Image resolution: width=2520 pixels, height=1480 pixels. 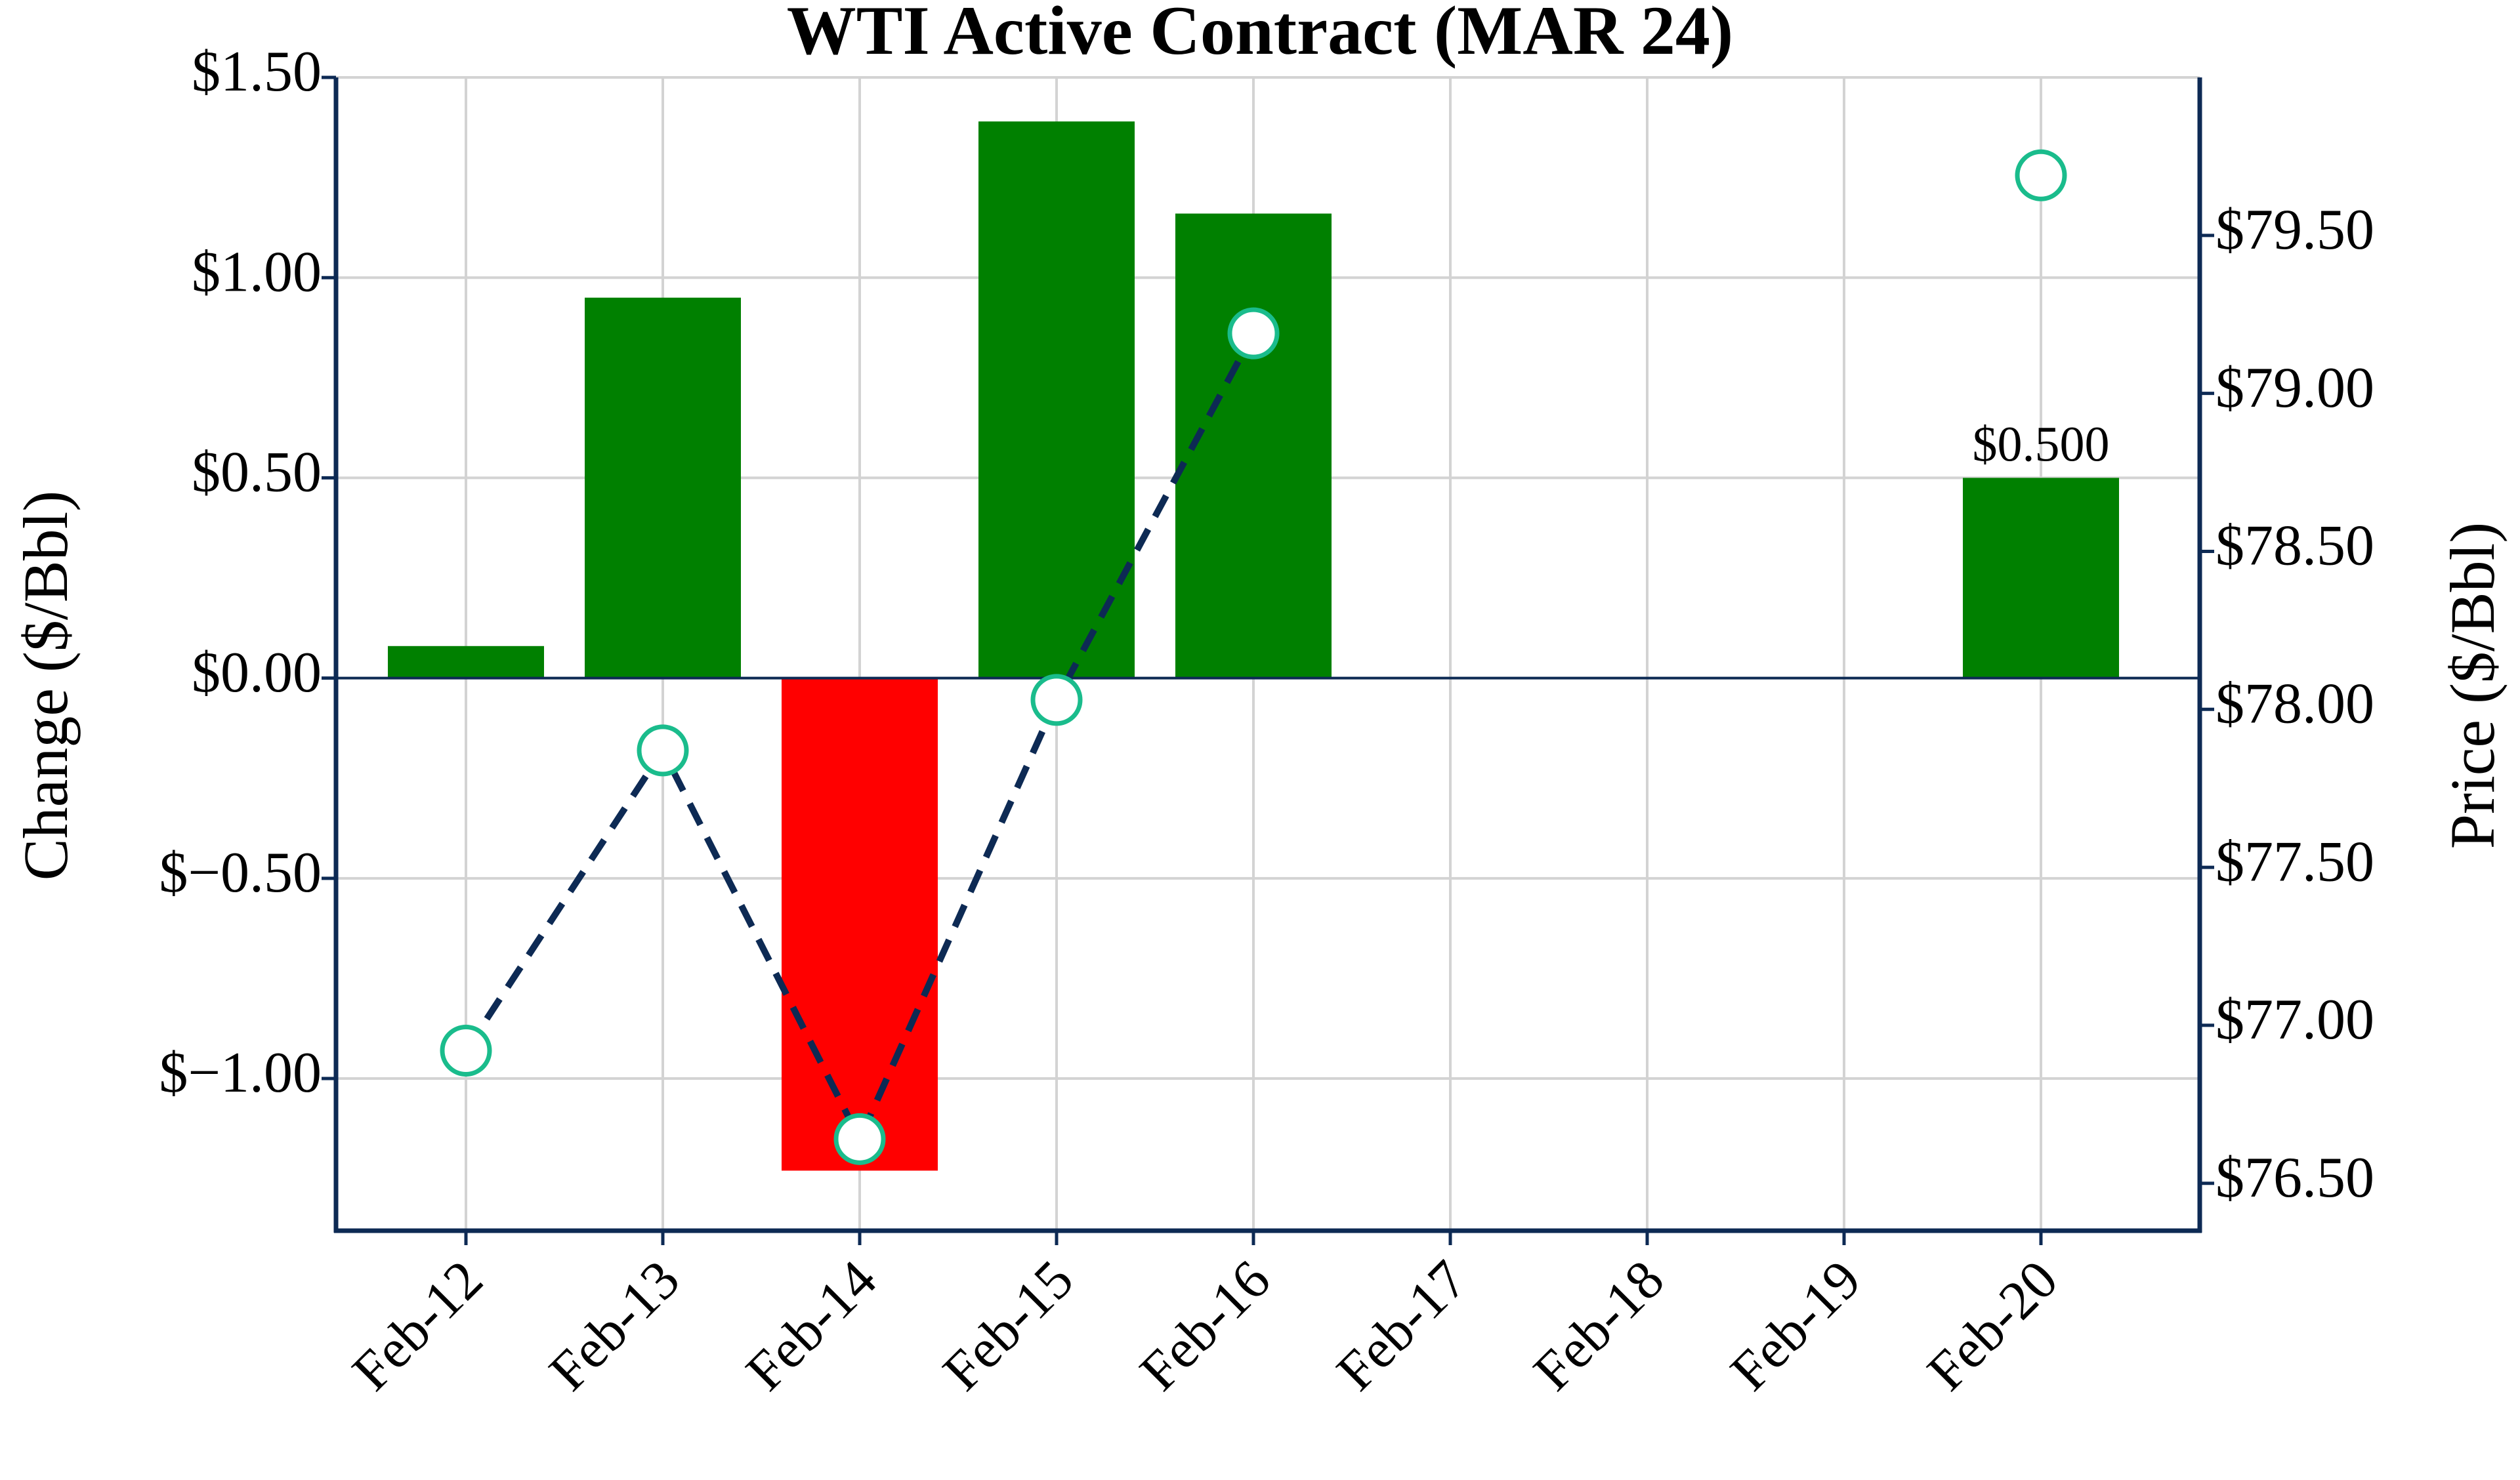 What do you see at coordinates (2295, 1020) in the screenshot?
I see `y-tick-right-label: $77.00` at bounding box center [2295, 1020].